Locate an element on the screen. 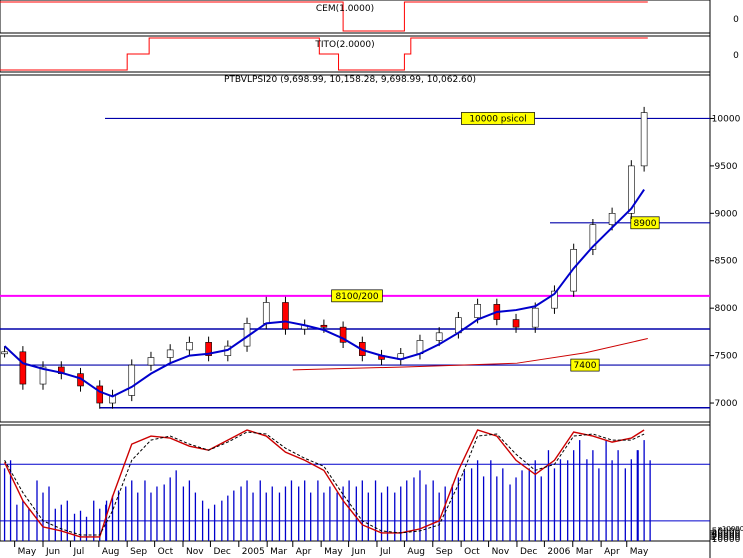 The image size is (743, 558). annotation-label: 8900 is located at coordinates (645, 224).